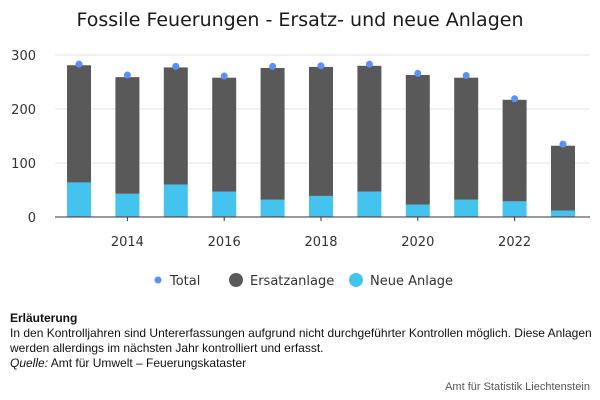  What do you see at coordinates (320, 242) in the screenshot?
I see `x-tick-label: 2018` at bounding box center [320, 242].